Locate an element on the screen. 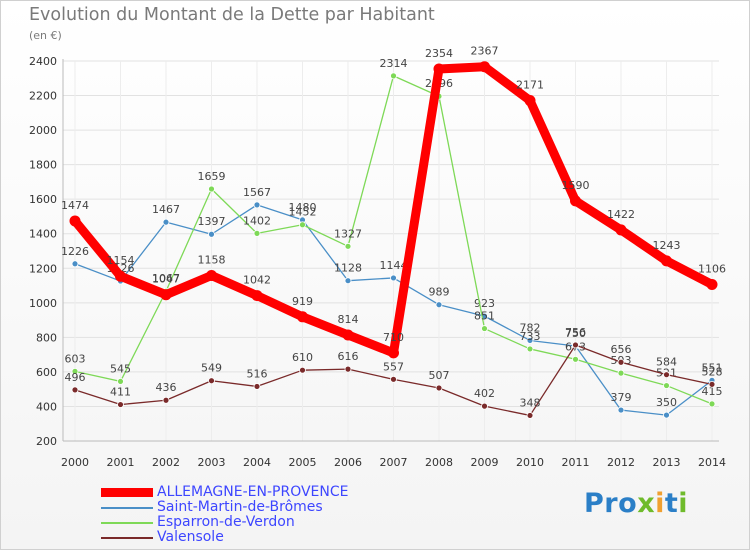 Image resolution: width=750 pixels, height=550 pixels. x-tick-label: 2002 is located at coordinates (166, 462).